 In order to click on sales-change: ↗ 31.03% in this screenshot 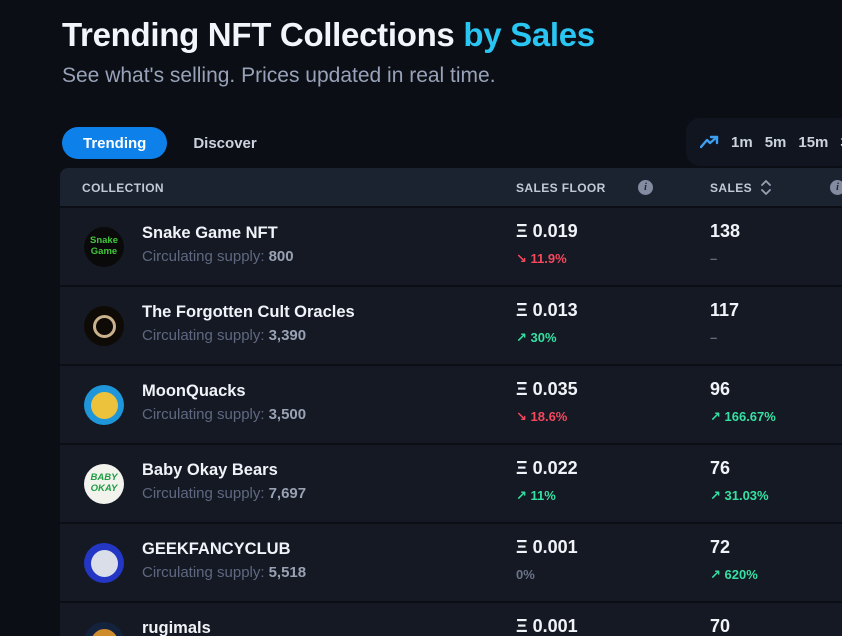, I will do `click(739, 495)`.